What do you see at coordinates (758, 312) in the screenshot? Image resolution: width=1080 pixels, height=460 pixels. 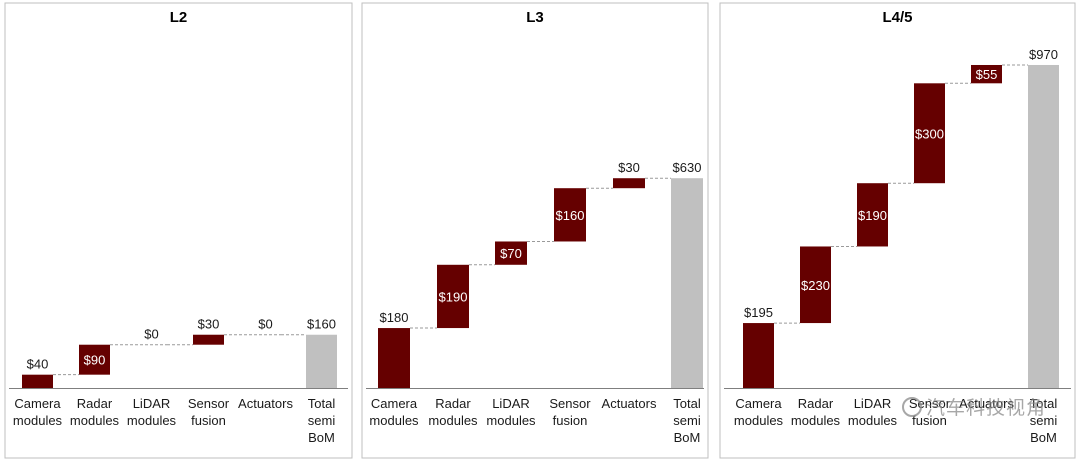 I see `data-label-1: $195` at bounding box center [758, 312].